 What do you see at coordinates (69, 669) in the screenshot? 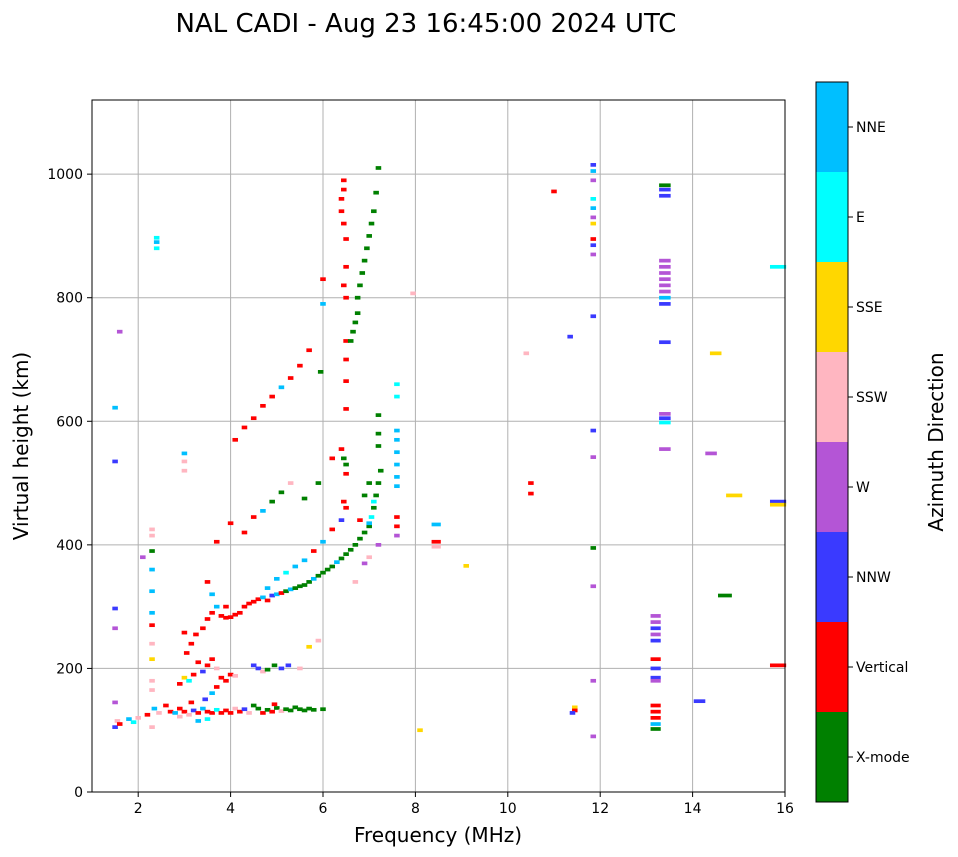
I see `y-tick-label: 200` at bounding box center [69, 669].